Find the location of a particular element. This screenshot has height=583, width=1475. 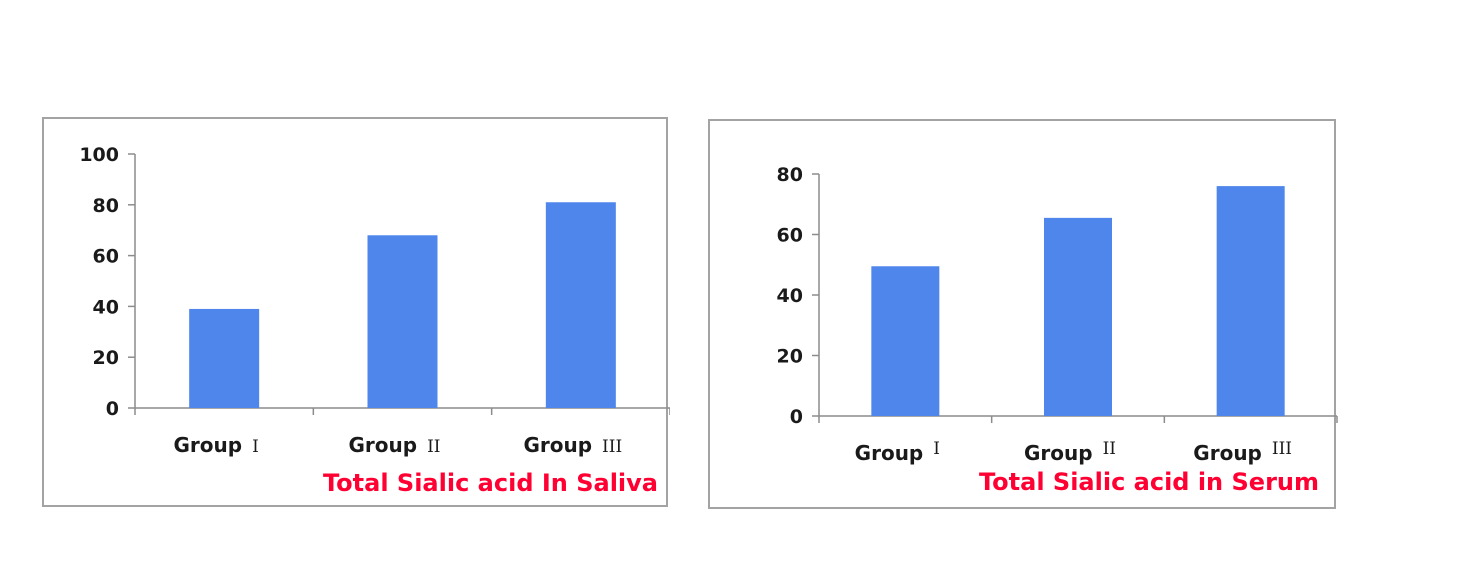

chart-title: Total Sialic acid in Serum is located at coordinates (1149, 482).